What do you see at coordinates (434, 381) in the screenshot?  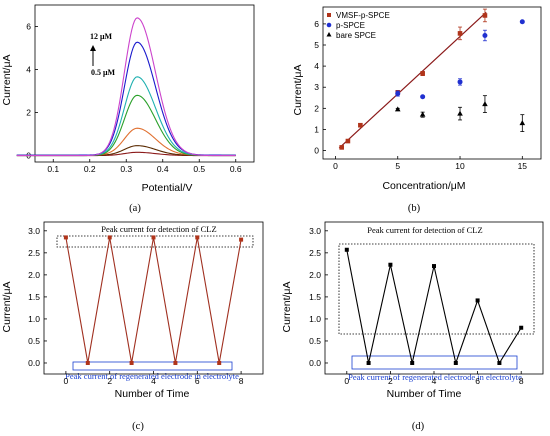 I see `panel-d-x-tick-label: 4` at bounding box center [434, 381].